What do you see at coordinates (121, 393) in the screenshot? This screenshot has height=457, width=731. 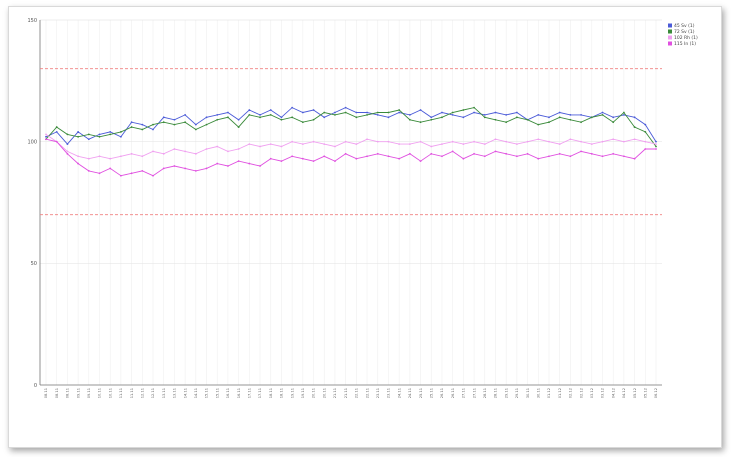 I see `x-tick-label: 11.11` at bounding box center [121, 393].